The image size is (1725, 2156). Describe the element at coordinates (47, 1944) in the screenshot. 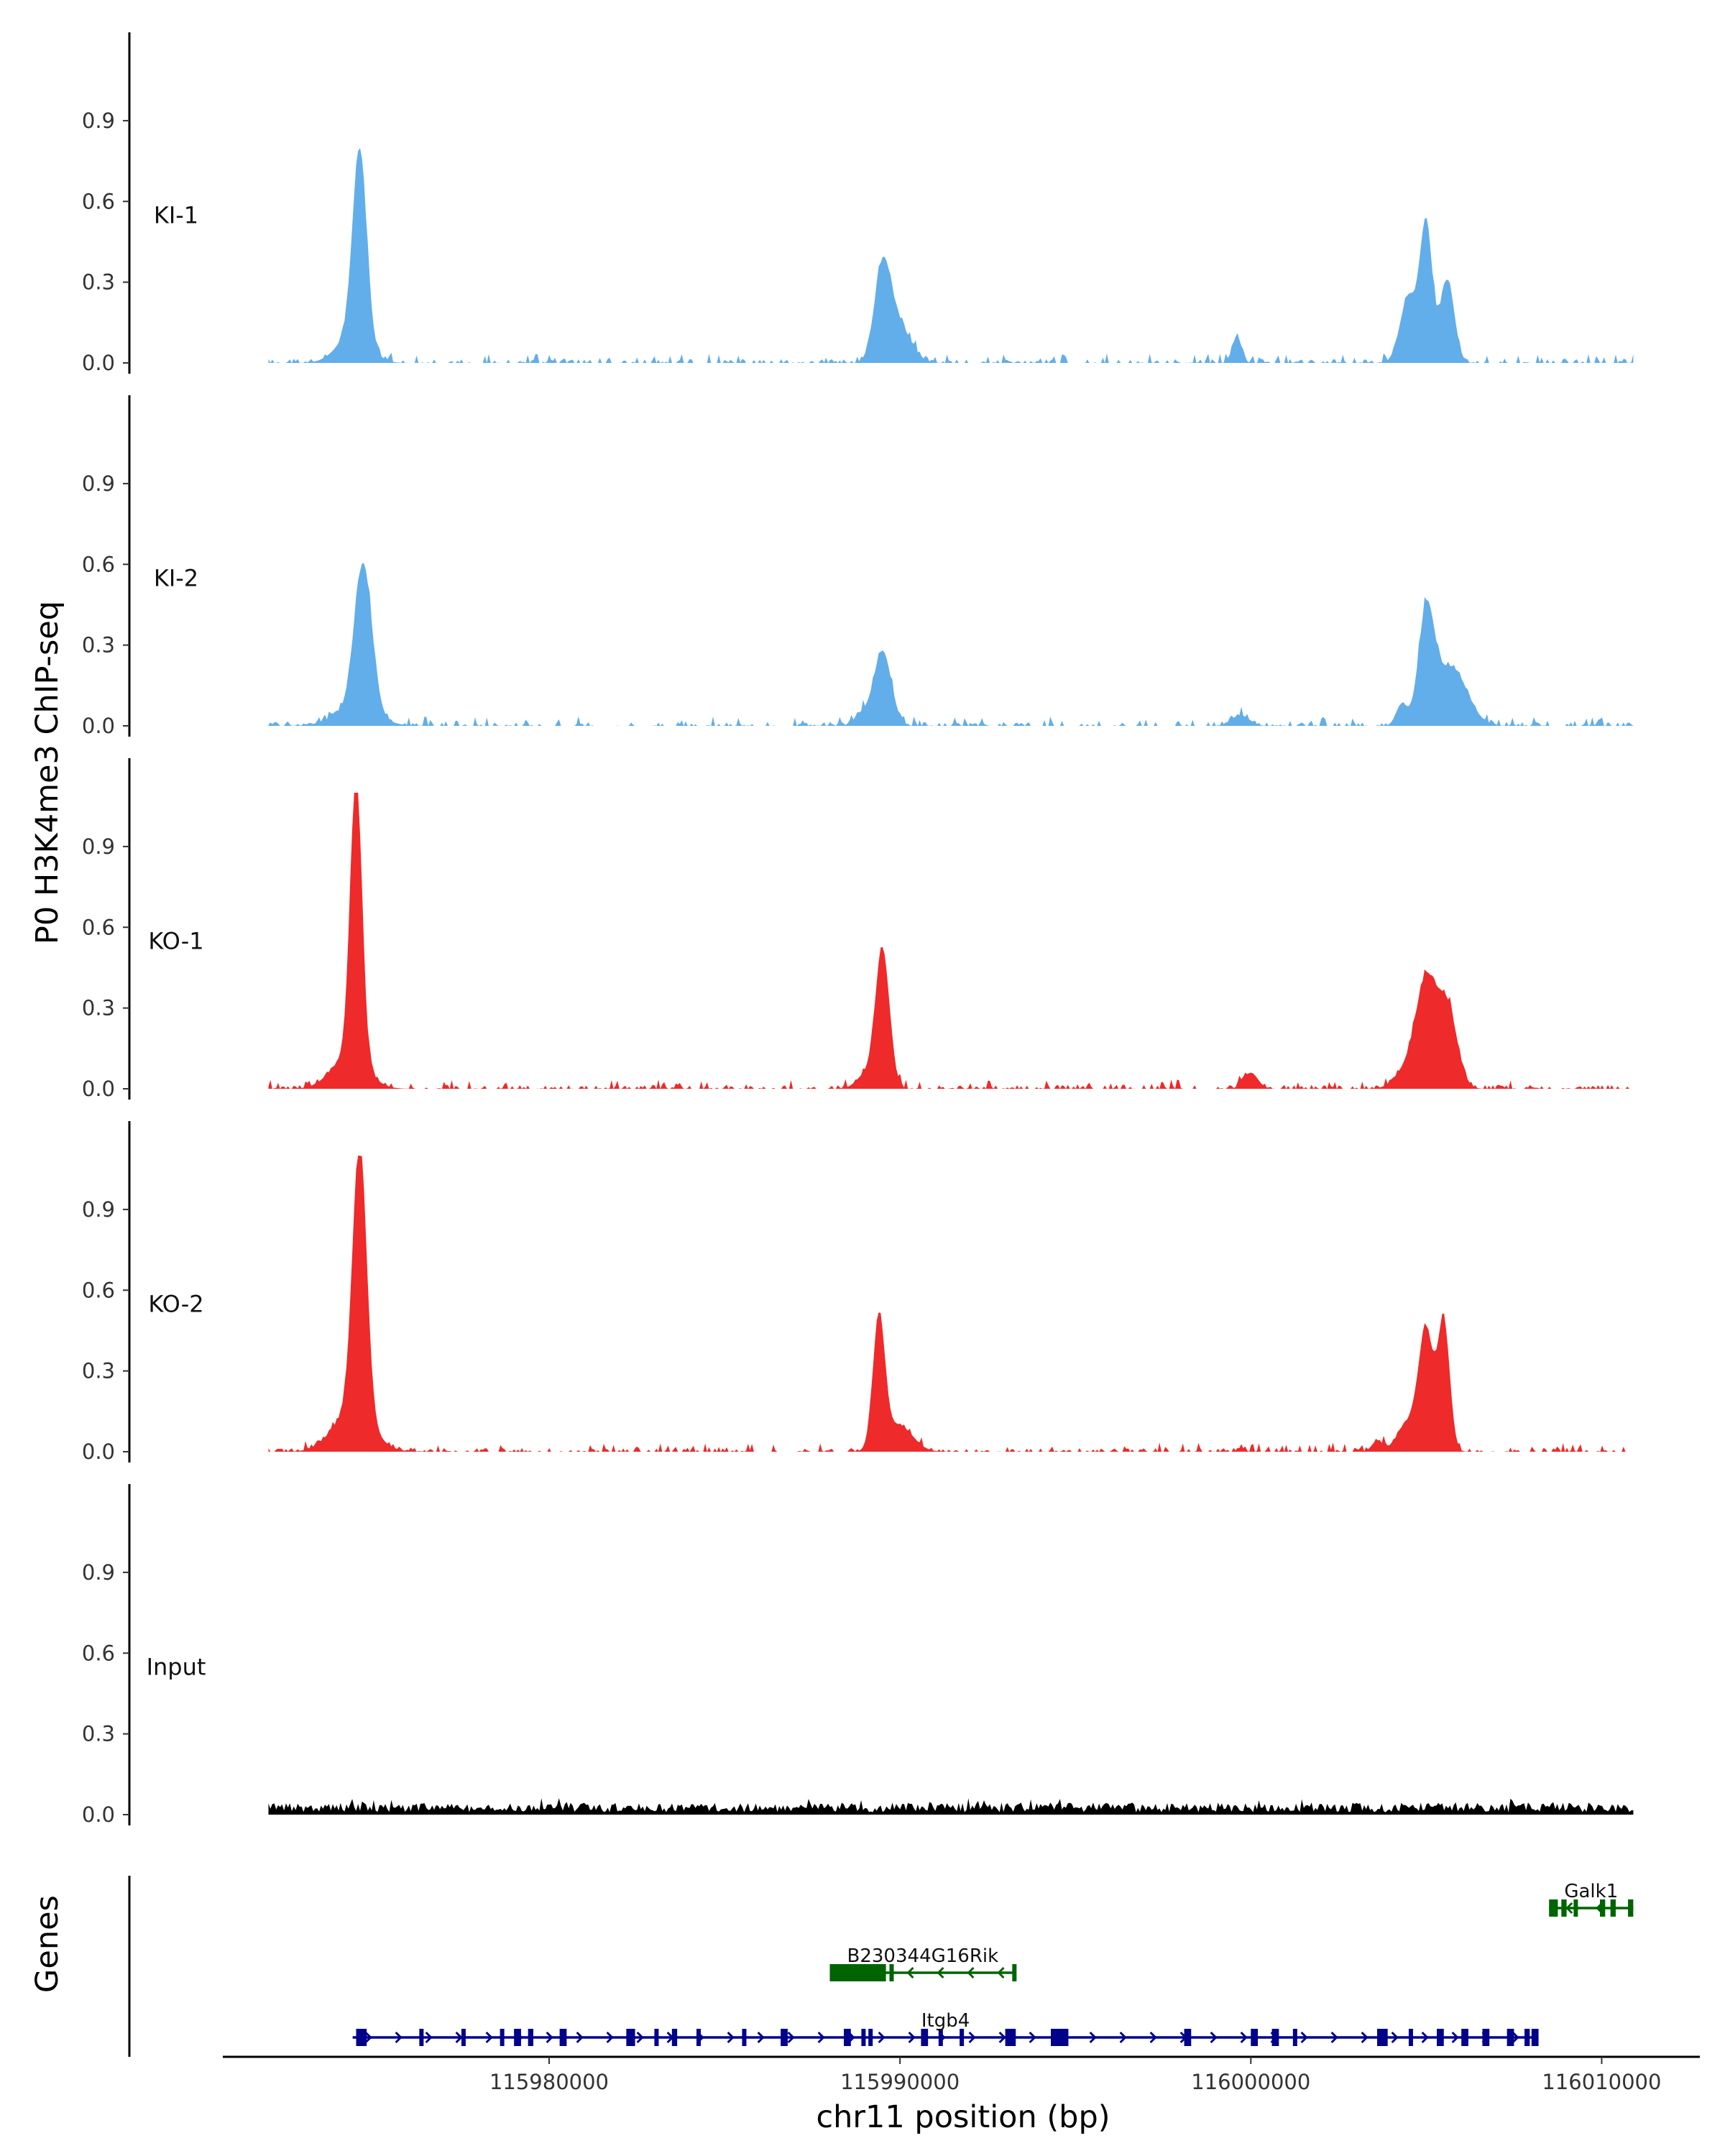

I see `genes-axis-title: Genes` at that location.